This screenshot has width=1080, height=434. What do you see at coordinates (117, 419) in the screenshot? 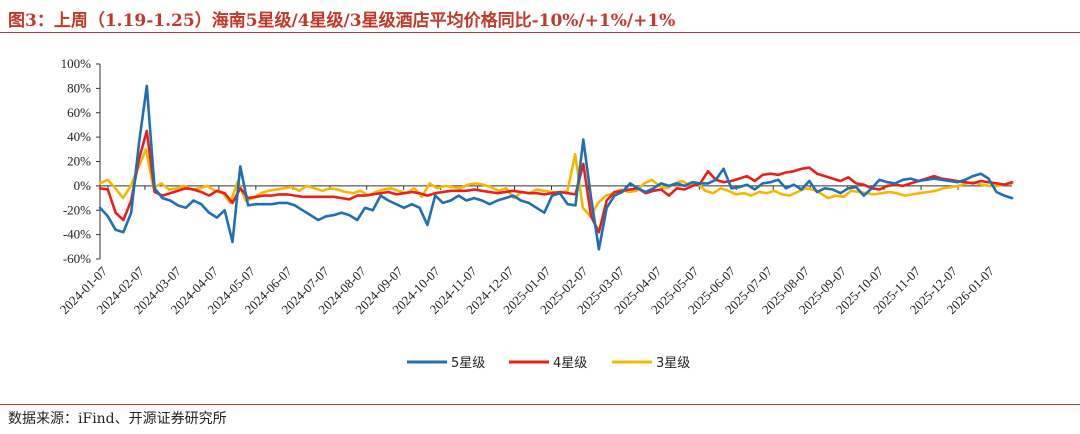
I see `source-note: 数据来源：iFind、开源证券研究所` at bounding box center [117, 419].